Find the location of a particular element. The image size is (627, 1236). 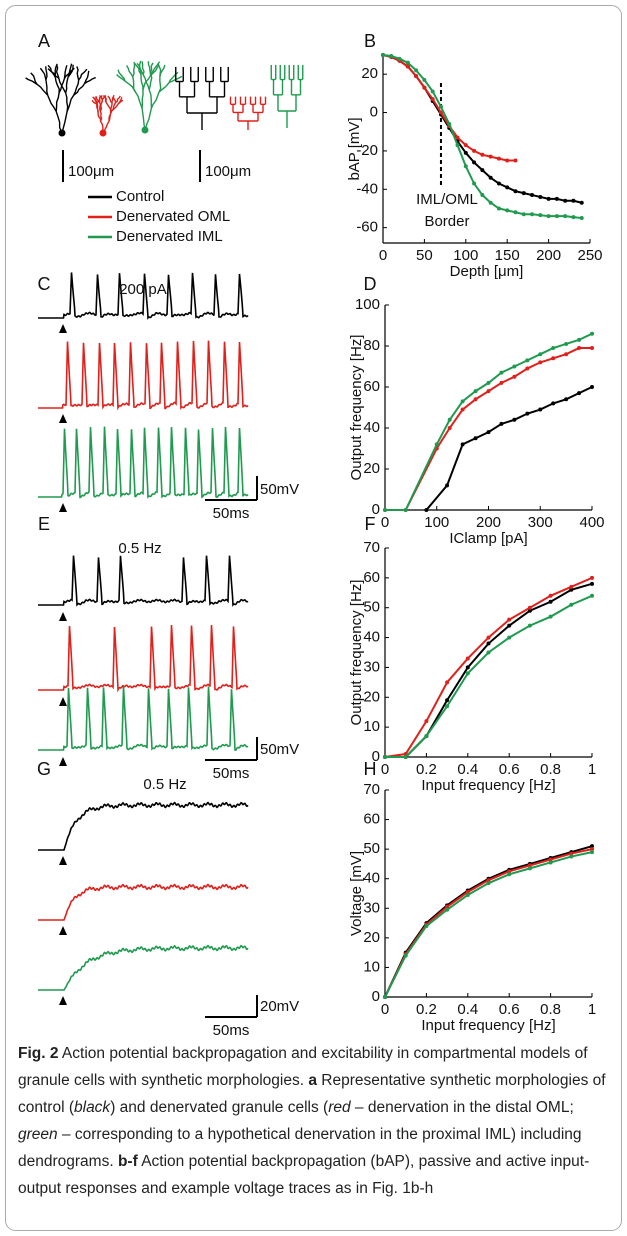

scale-label: 50mV is located at coordinates (279, 489).